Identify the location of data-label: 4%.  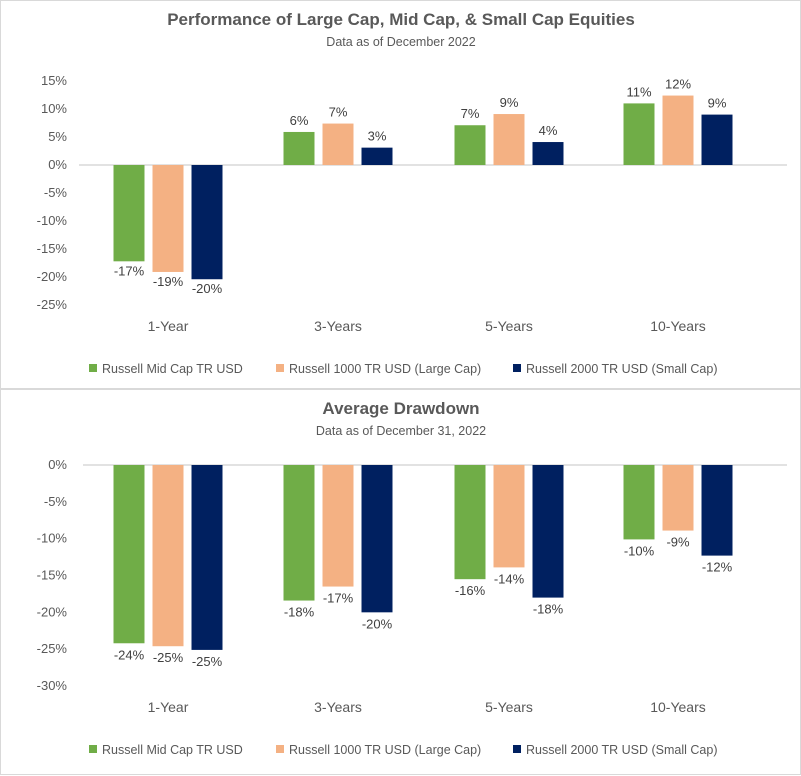
(548, 130).